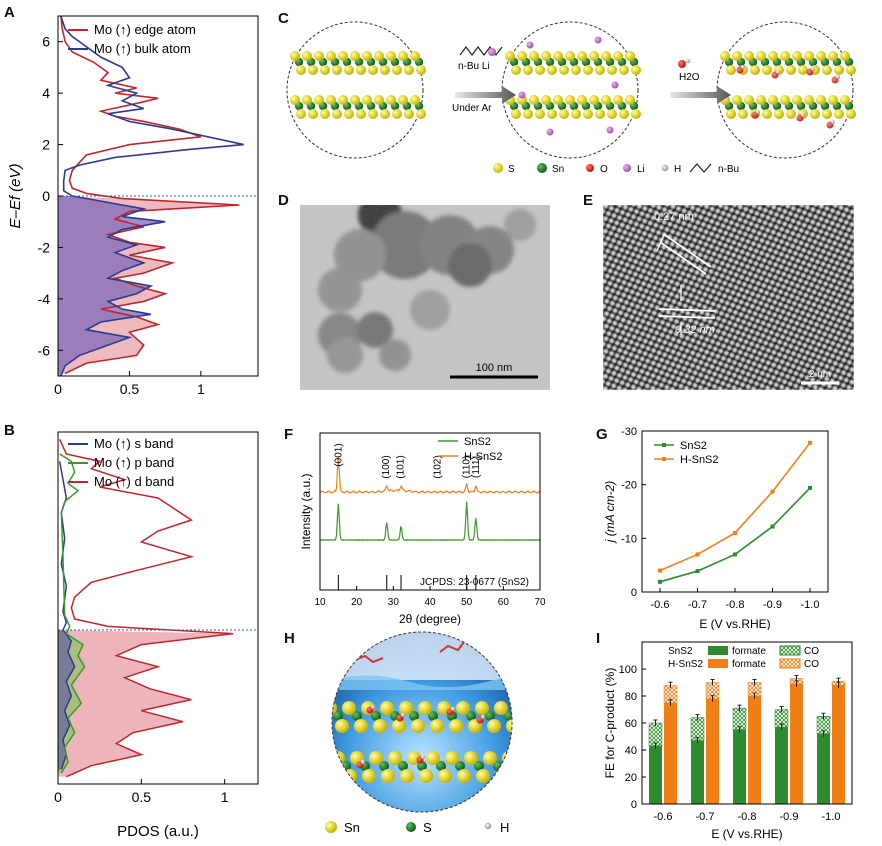  I want to click on x-axis-title: E (V vs.RHE), so click(734, 623).